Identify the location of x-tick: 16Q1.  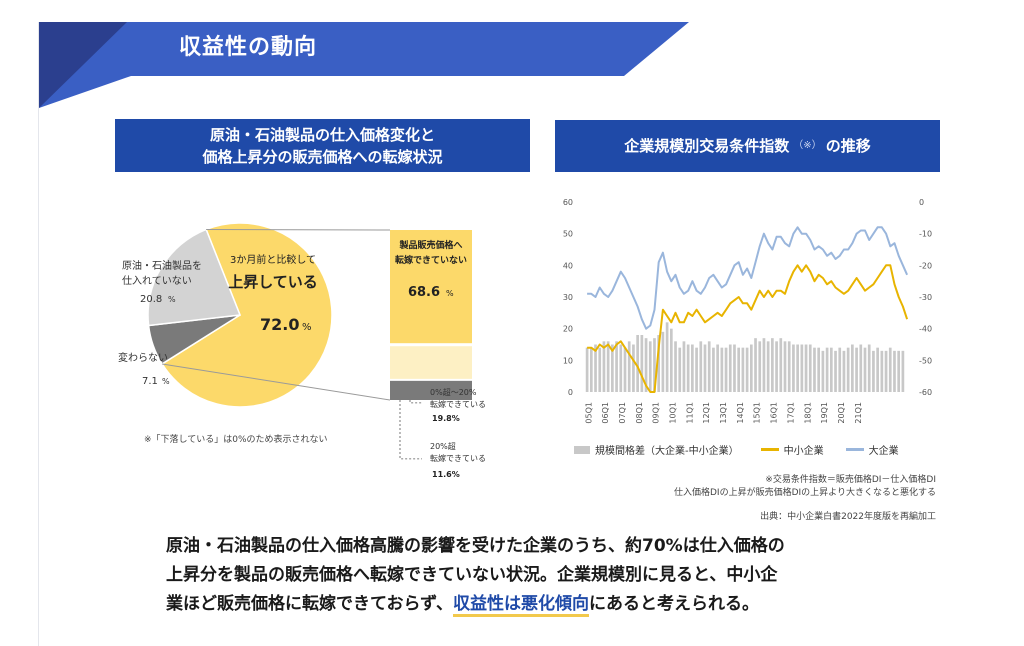
(774, 413).